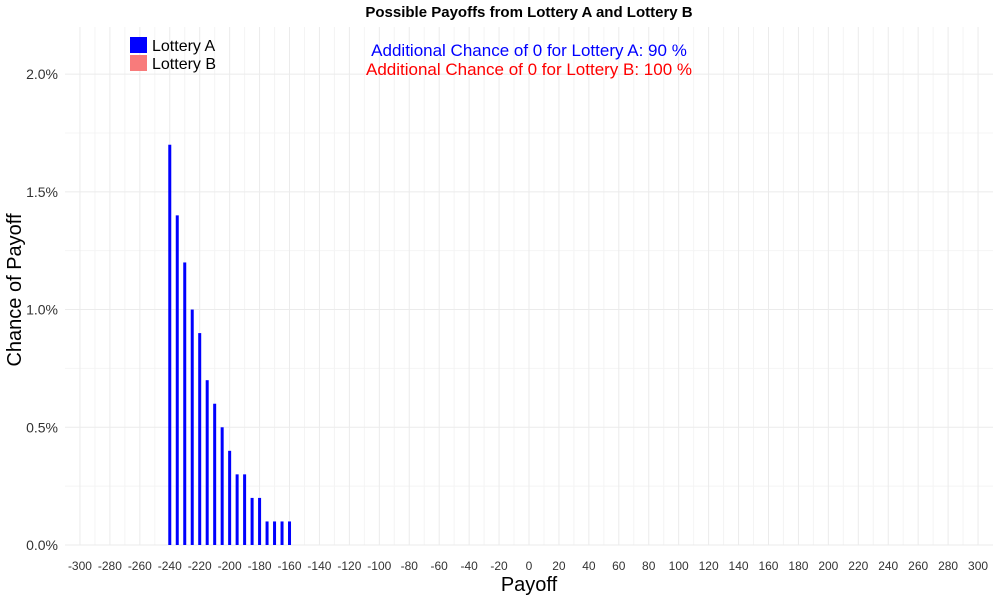 Image resolution: width=1000 pixels, height=600 pixels. I want to click on x-tick-label: -200, so click(230, 566).